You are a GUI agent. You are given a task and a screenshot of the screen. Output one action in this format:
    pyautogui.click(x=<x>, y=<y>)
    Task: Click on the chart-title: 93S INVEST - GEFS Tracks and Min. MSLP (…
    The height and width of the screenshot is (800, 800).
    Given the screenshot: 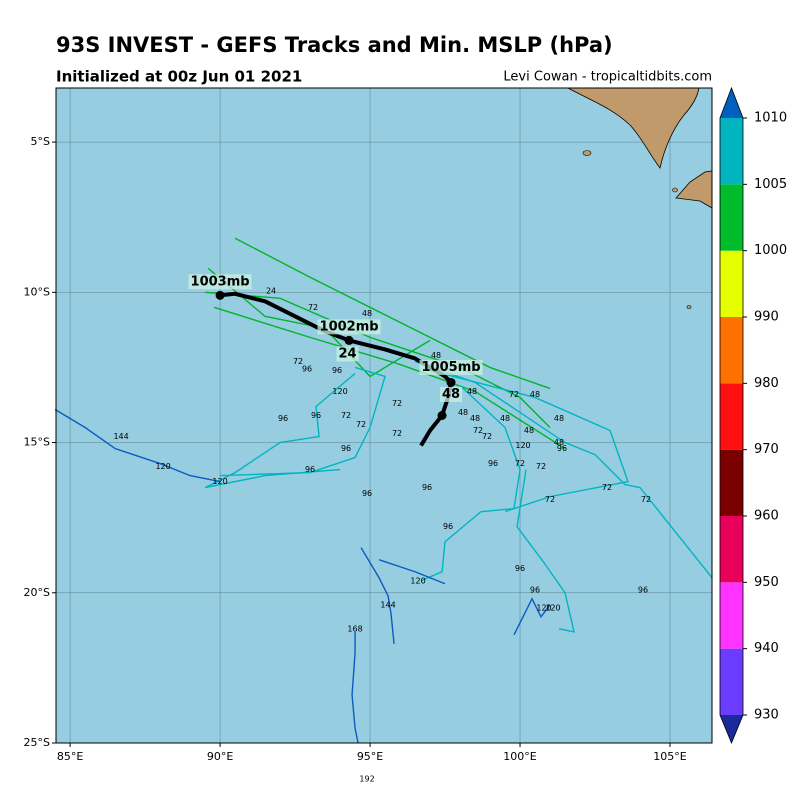 What is the action you would take?
    pyautogui.click(x=334, y=45)
    